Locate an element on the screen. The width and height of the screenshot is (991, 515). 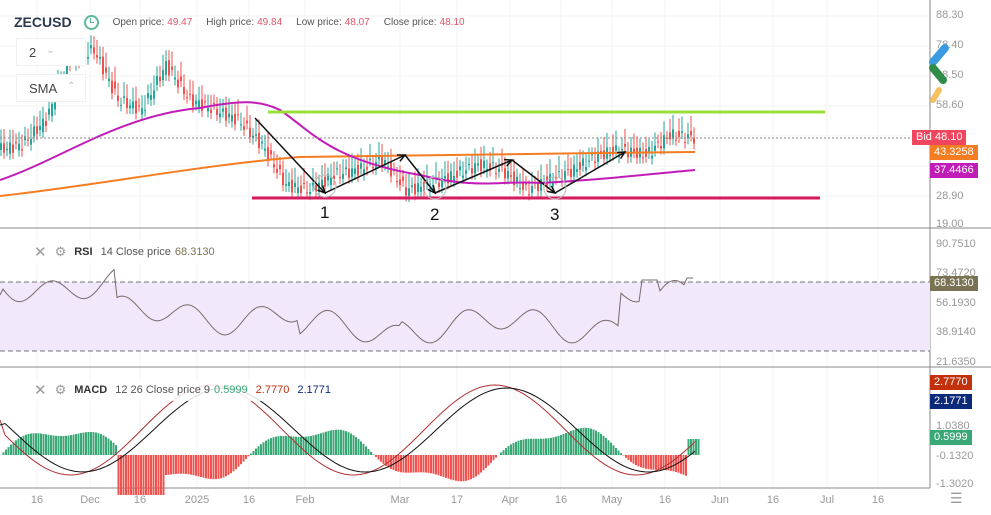
symbol-name: ZECUSD is located at coordinates (43, 22).